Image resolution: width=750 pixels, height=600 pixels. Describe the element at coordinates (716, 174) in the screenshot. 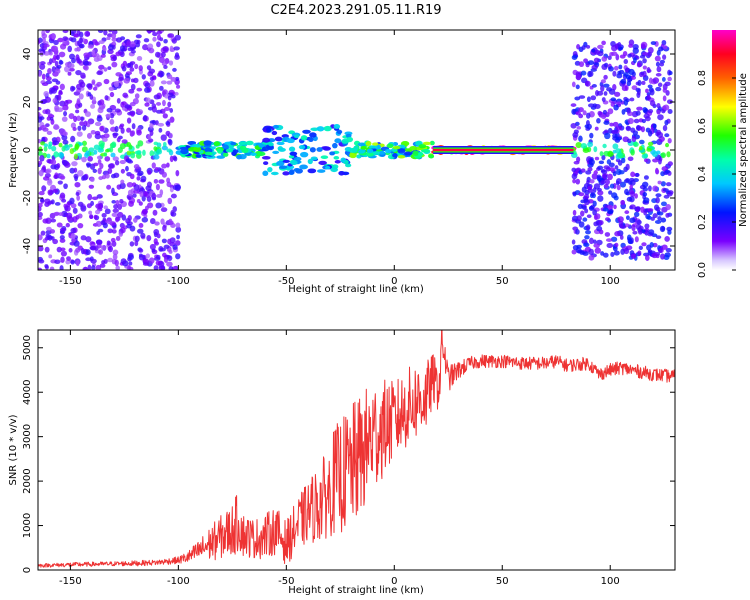

I see `colorbar-ticks: 0.0 0.2 0.4 0.6 0.8` at that location.